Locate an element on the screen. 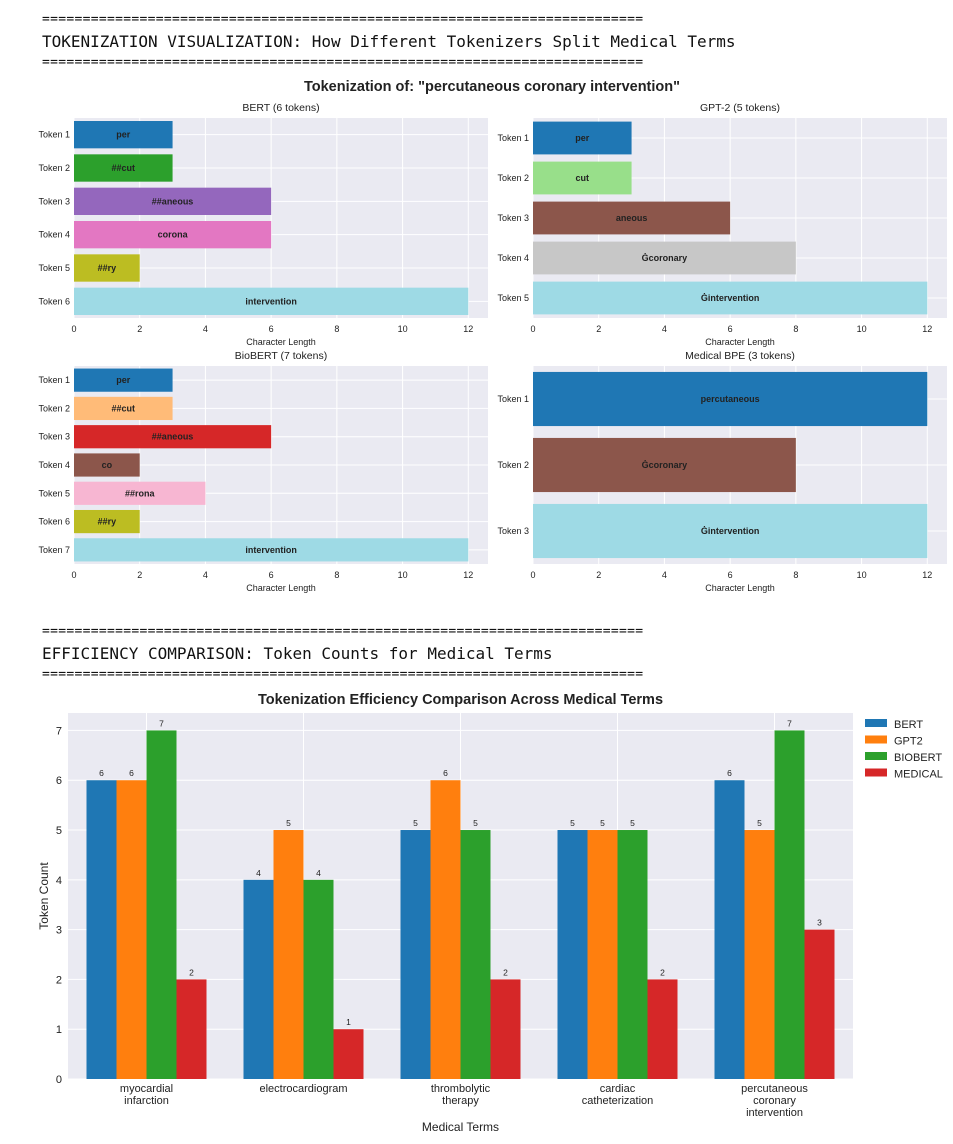  token-label: Ġcoronary is located at coordinates (665, 258).